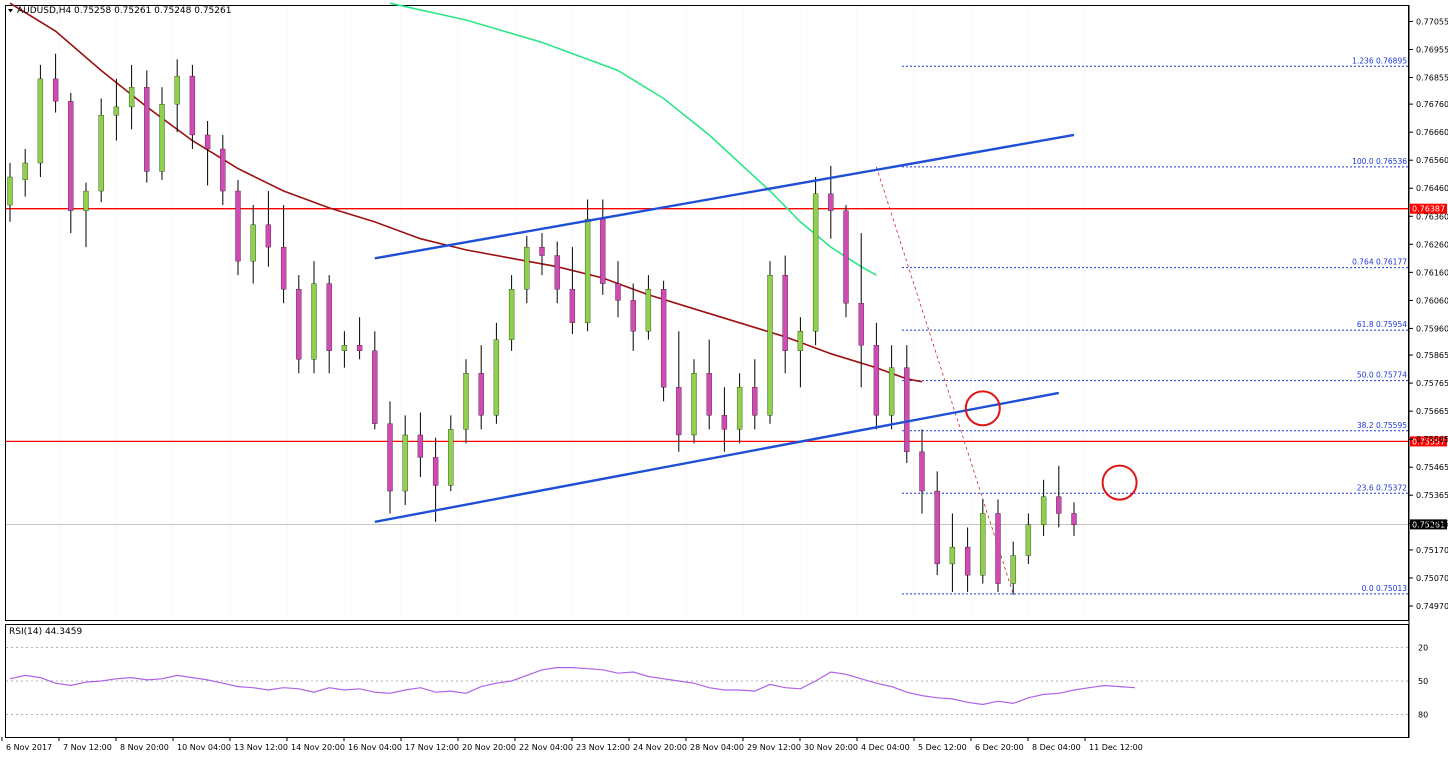  What do you see at coordinates (1432, 523) in the screenshot?
I see `price-tick-label: 0.75265` at bounding box center [1432, 523].